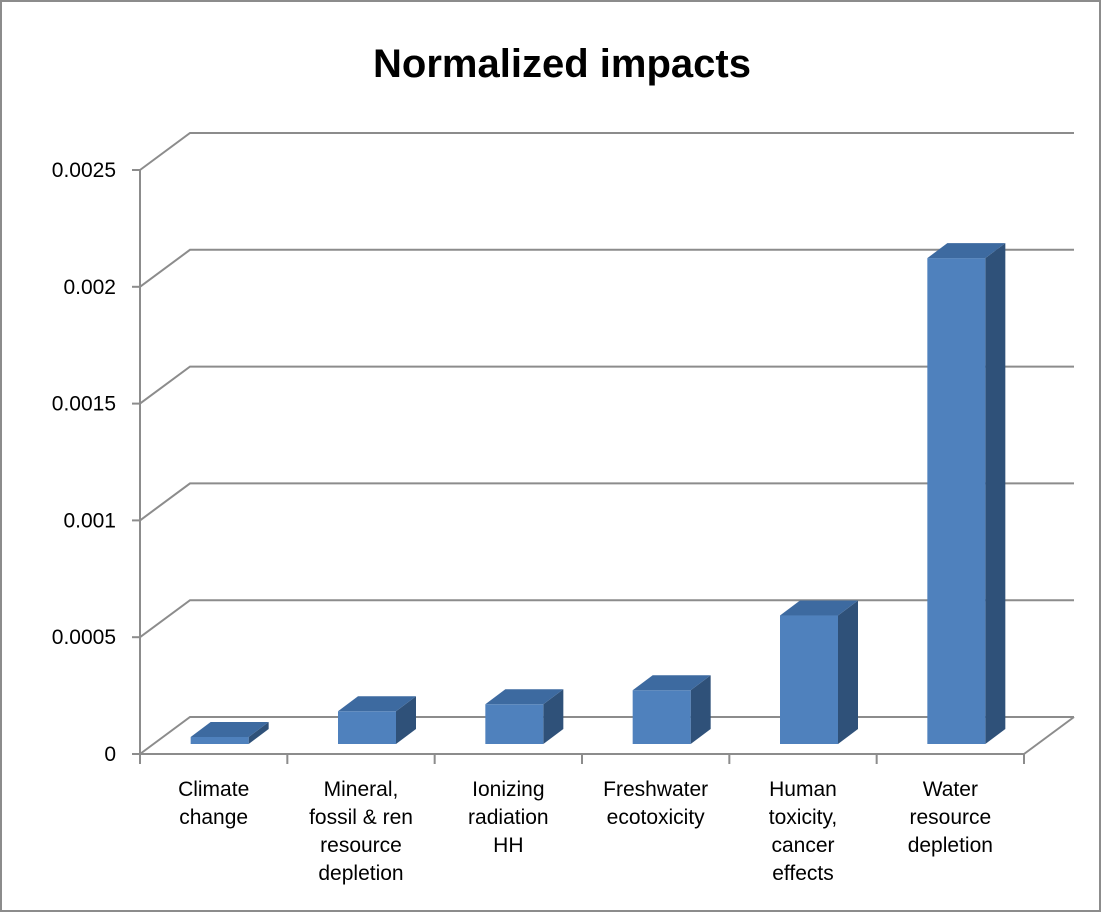  Describe the element at coordinates (803, 831) in the screenshot. I see `x-category-label: Human toxicity, cancer effects` at that location.